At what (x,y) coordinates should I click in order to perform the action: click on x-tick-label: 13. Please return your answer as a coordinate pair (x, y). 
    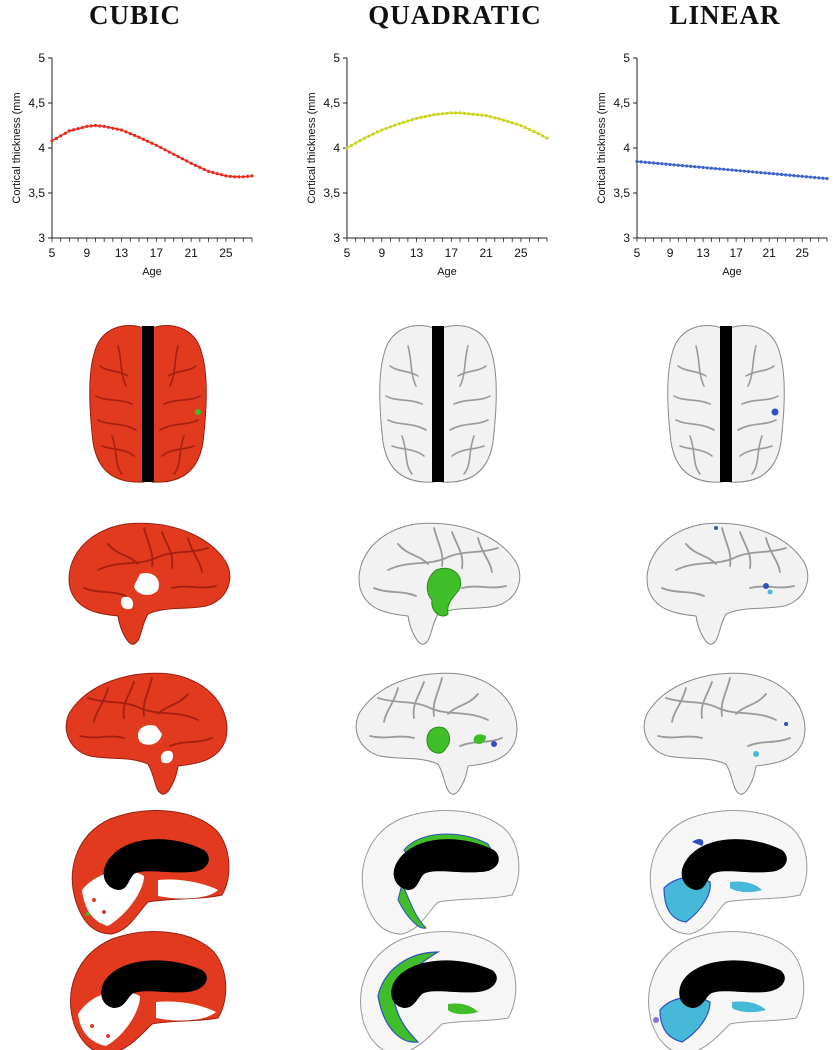
    Looking at the image, I should click on (703, 253).